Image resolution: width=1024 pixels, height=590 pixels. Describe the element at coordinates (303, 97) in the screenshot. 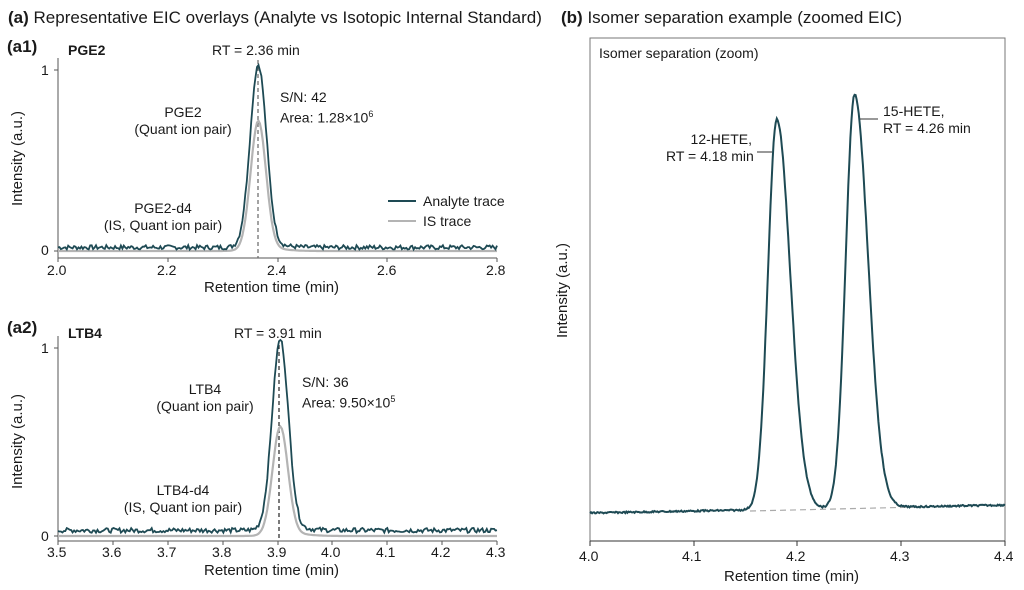

I see `a1-sn: S/N: 42` at that location.